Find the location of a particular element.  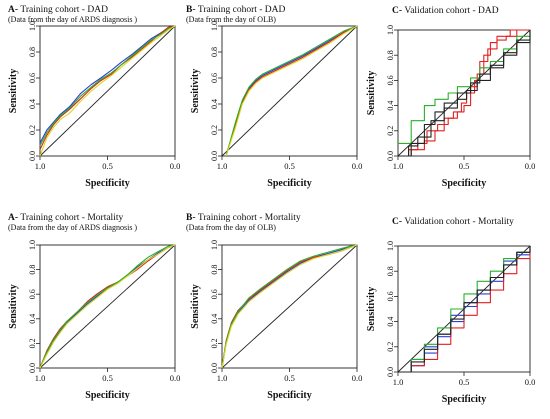

panel-title-letter: A- is located at coordinates (14, 10).